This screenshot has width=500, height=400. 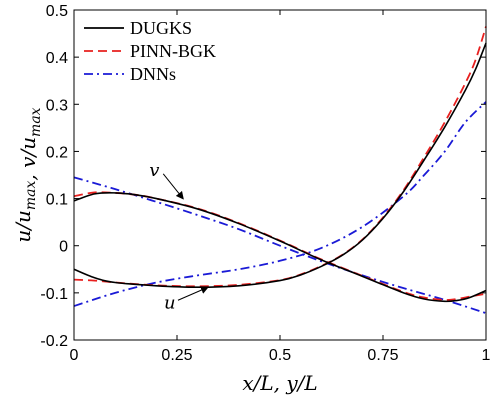 I want to click on legend-label: DUGKS, so click(x=161, y=28).